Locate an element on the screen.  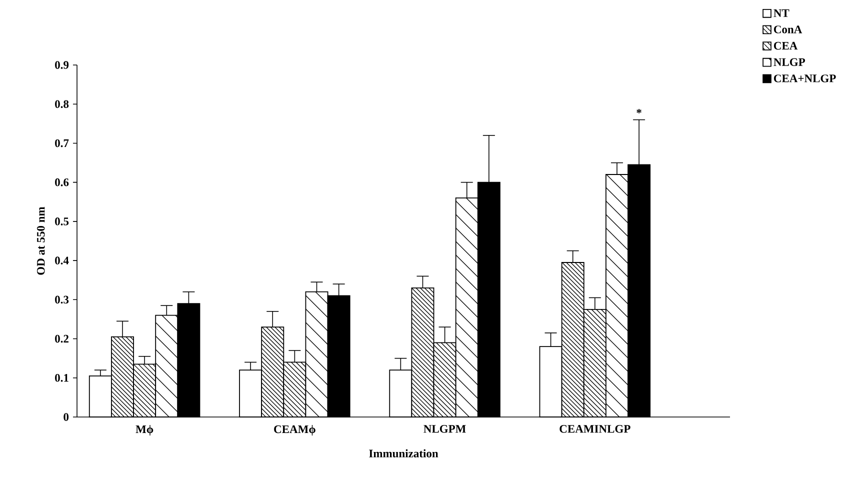
annotation: * is located at coordinates (639, 111).